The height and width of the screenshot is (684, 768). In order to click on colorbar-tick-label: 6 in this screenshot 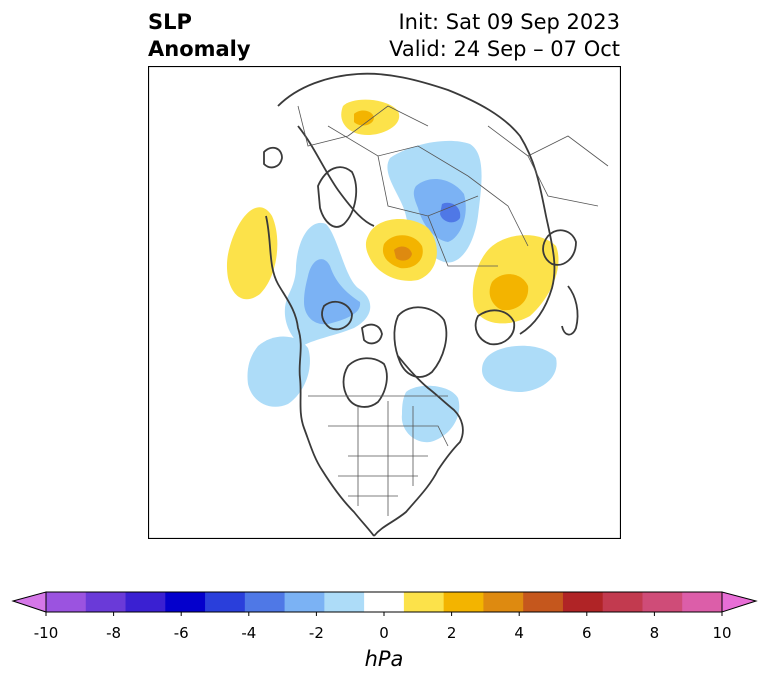, I will do `click(587, 633)`.